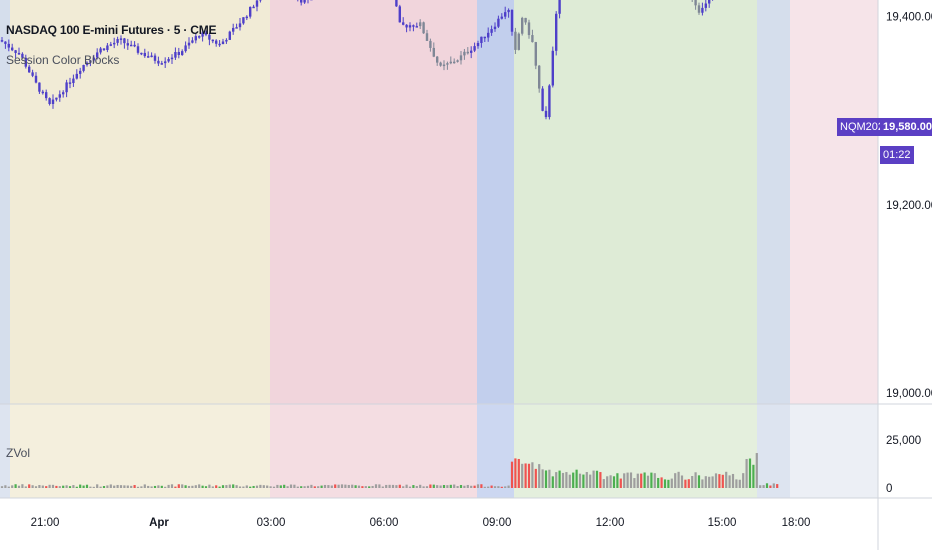  I want to click on countdown-tag: 01:22, so click(897, 155).